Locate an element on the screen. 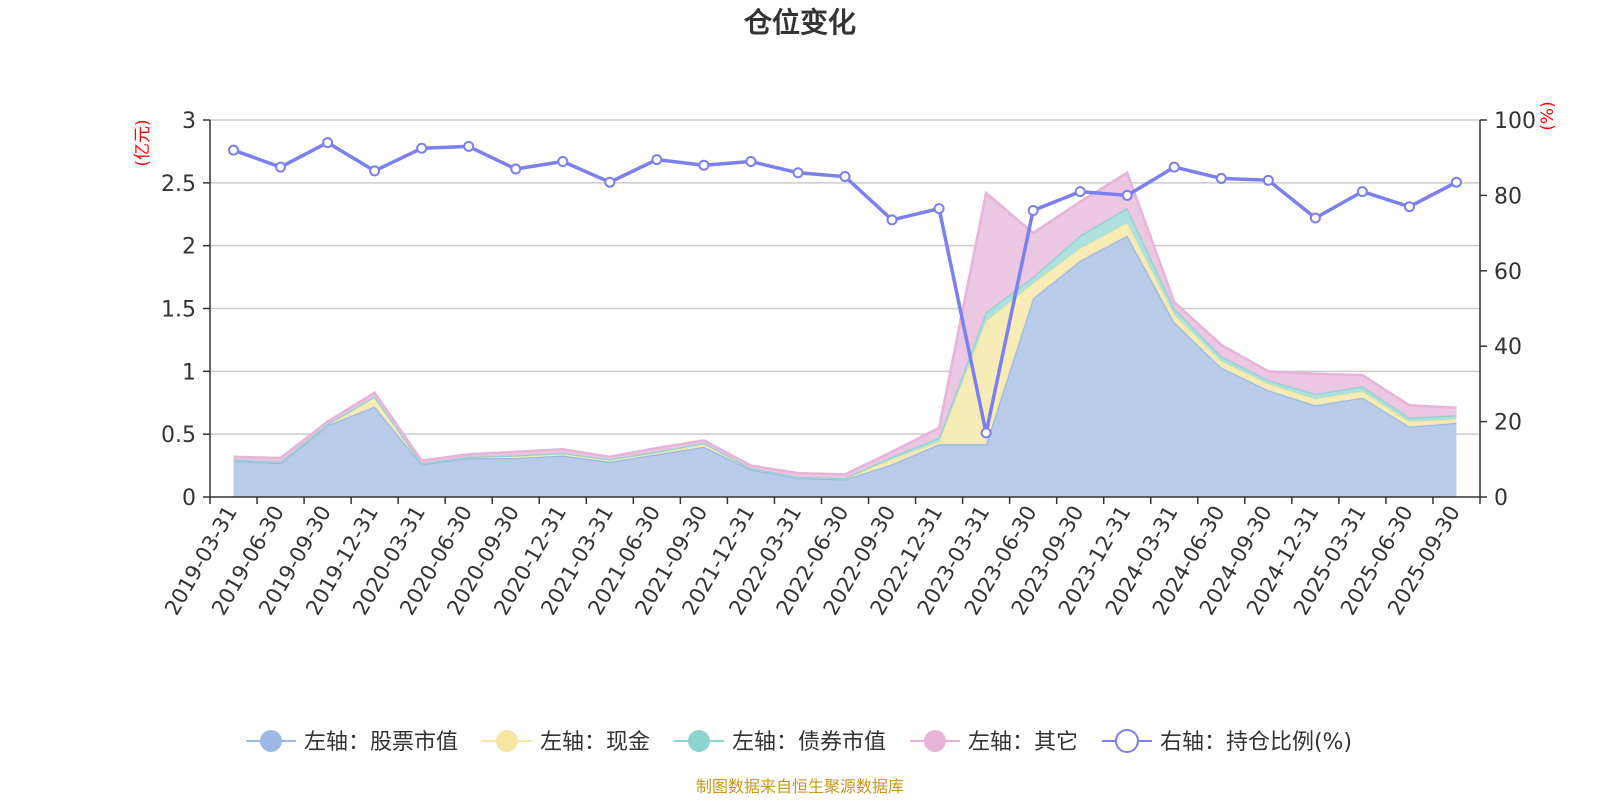 This screenshot has height=800, width=1600. right-axis-tick-label: 40 is located at coordinates (1508, 347).